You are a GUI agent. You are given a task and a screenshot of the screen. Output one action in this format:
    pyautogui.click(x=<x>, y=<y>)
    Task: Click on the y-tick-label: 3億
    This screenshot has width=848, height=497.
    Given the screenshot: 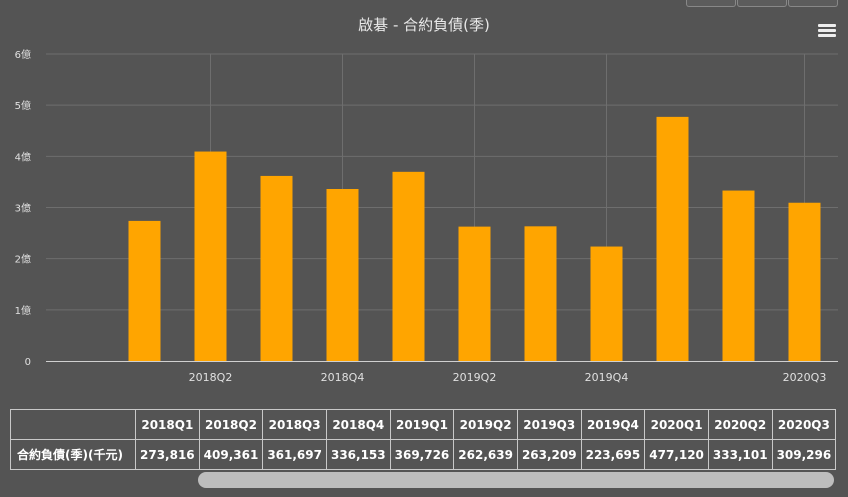 What is the action you would take?
    pyautogui.click(x=23, y=208)
    